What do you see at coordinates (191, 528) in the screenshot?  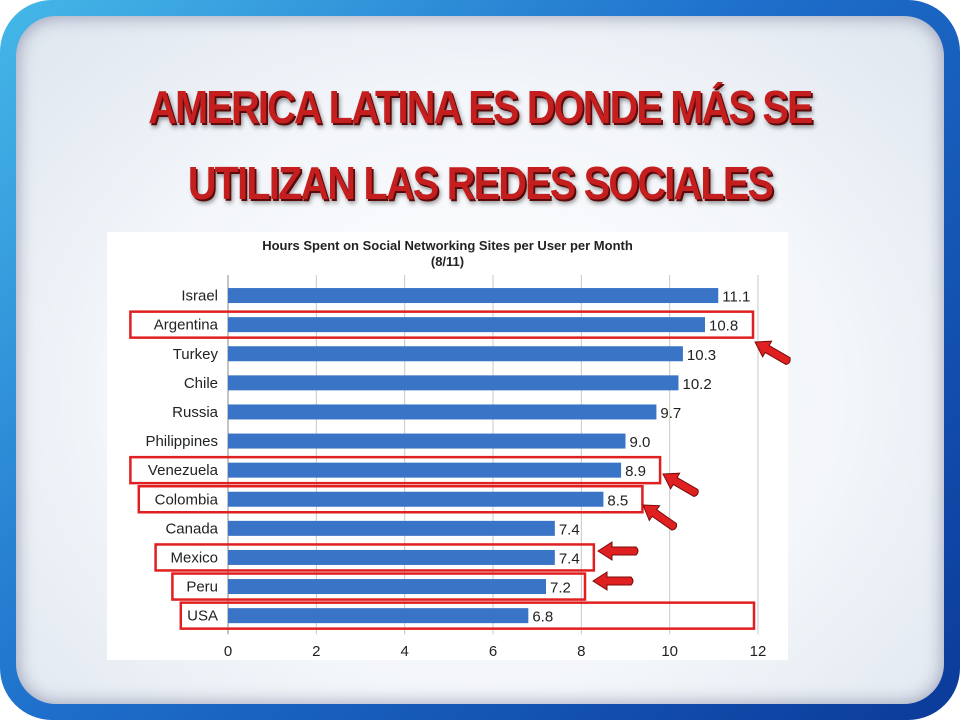 I see `category-label: Canada` at bounding box center [191, 528].